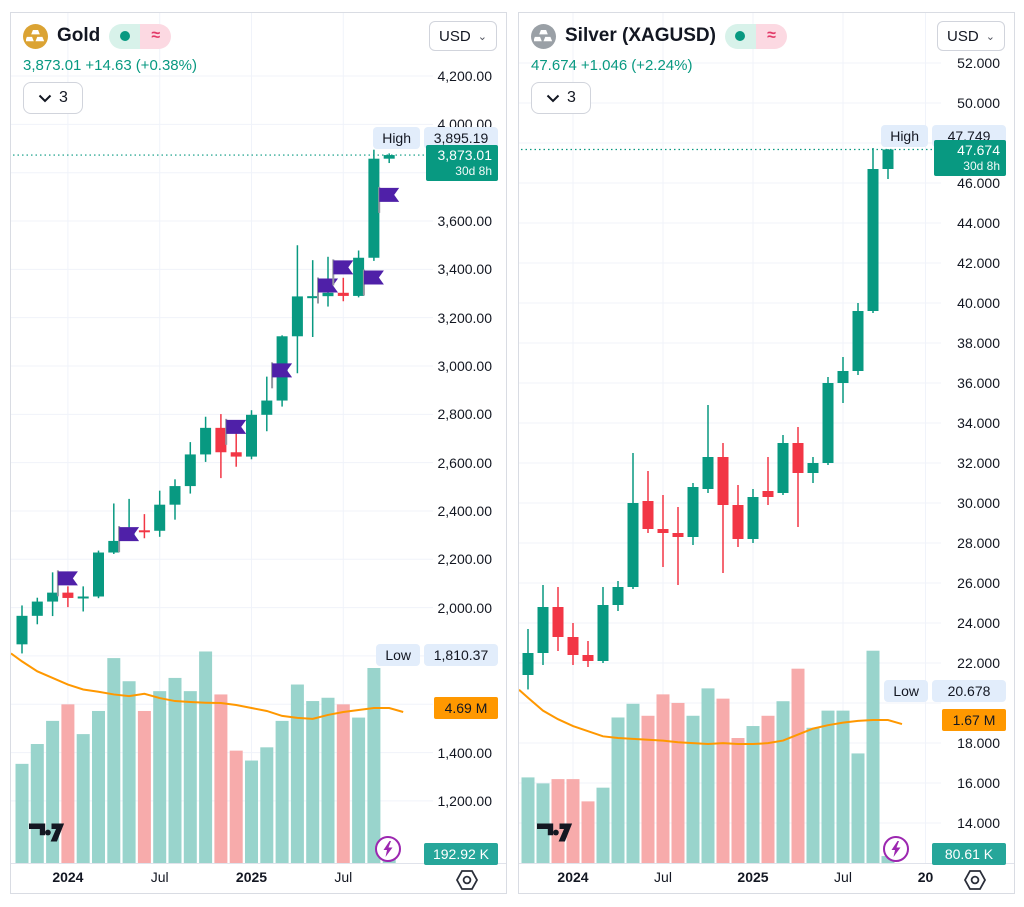 This screenshot has height=907, width=1024. What do you see at coordinates (205, 757) in the screenshot?
I see `volume-bars` at bounding box center [205, 757].